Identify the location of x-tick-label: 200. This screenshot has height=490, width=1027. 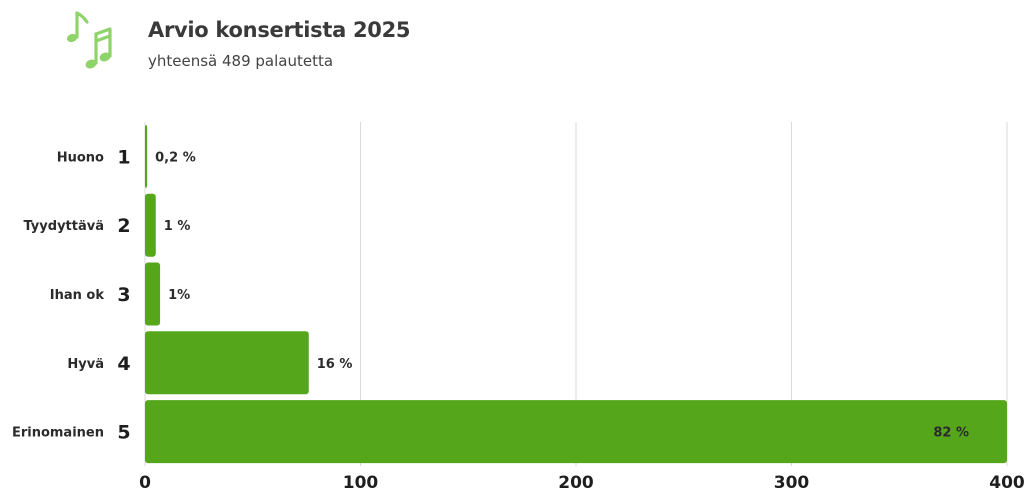
(576, 481).